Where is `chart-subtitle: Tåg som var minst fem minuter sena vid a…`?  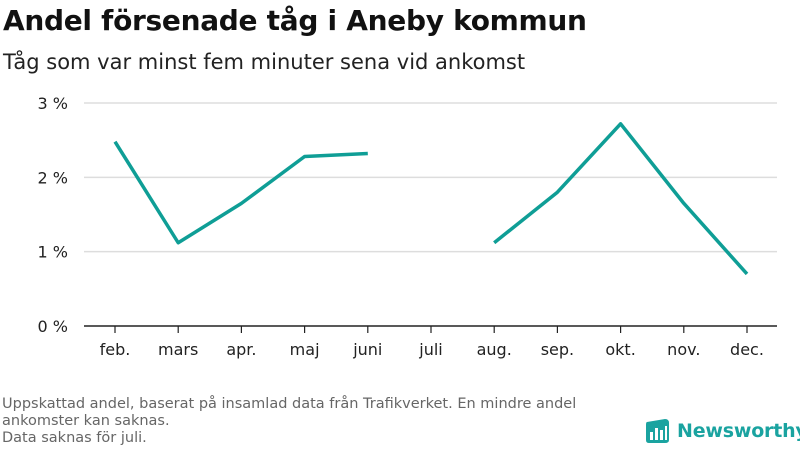
chart-subtitle: Tåg som var minst fem minuter sena vid a… is located at coordinates (264, 62).